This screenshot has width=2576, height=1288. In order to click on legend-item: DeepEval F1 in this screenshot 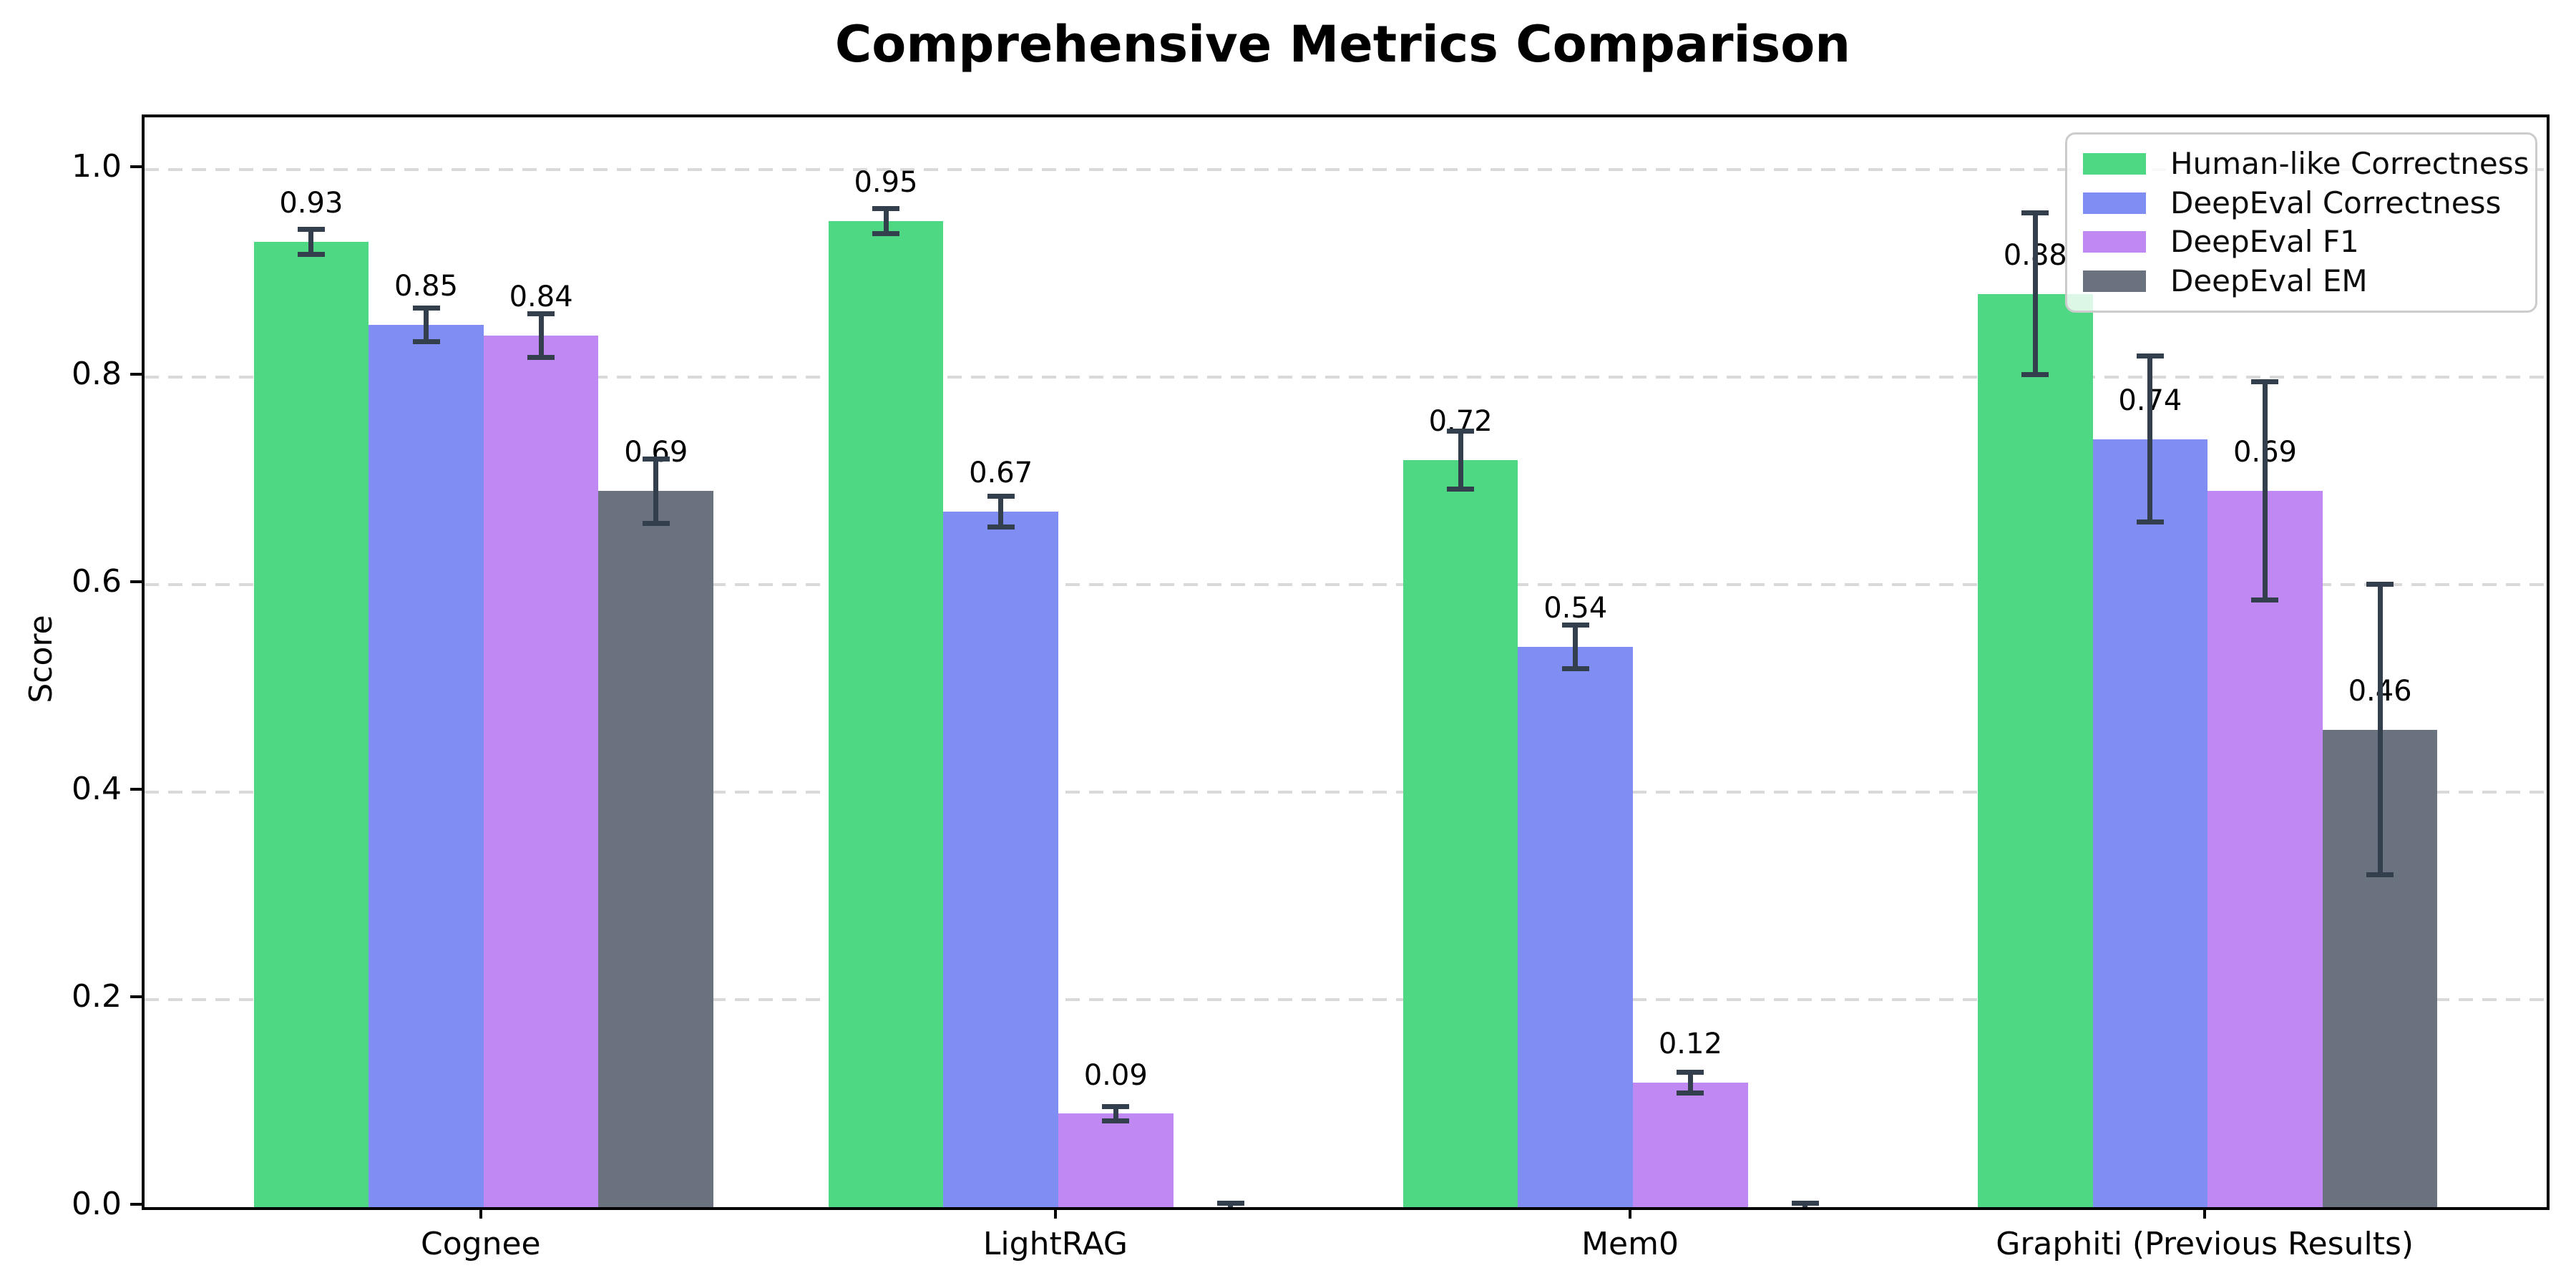, I will do `click(2301, 242)`.